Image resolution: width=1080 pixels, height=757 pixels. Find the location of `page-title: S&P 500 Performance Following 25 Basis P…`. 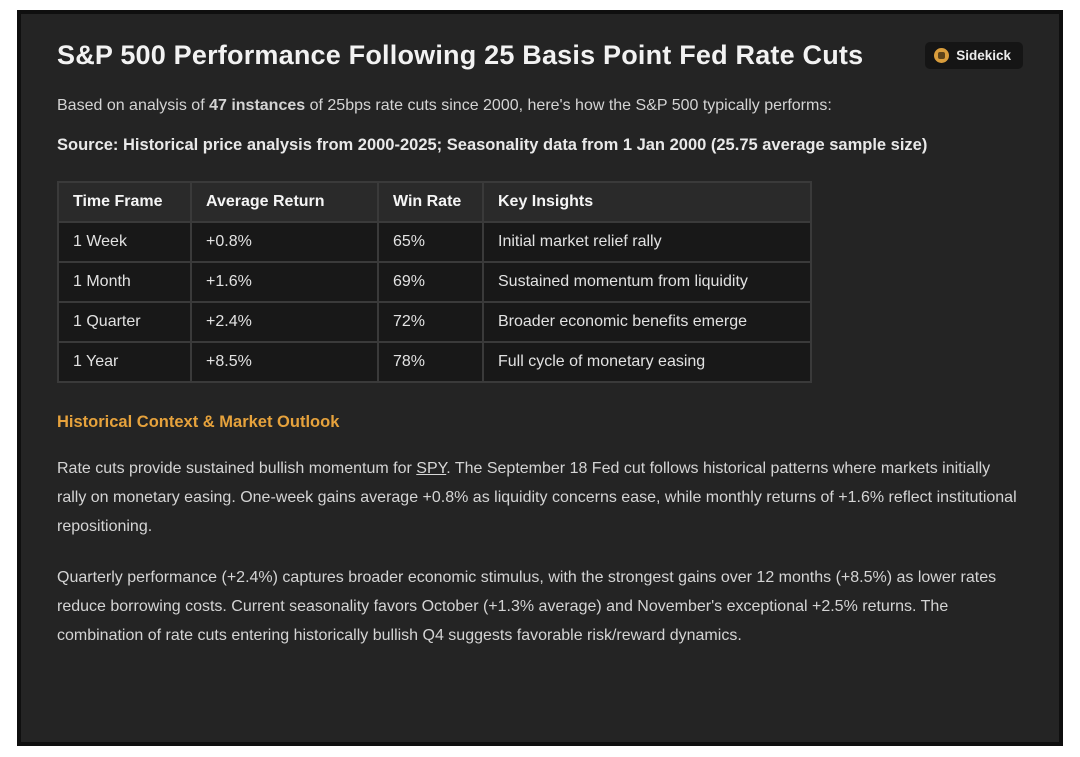

page-title: S&P 500 Performance Following 25 Basis P… is located at coordinates (460, 55).